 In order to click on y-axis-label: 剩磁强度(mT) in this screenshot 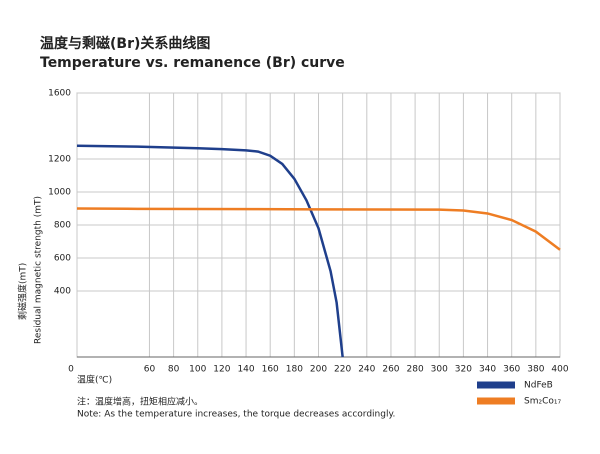, I will do `click(23, 291)`.